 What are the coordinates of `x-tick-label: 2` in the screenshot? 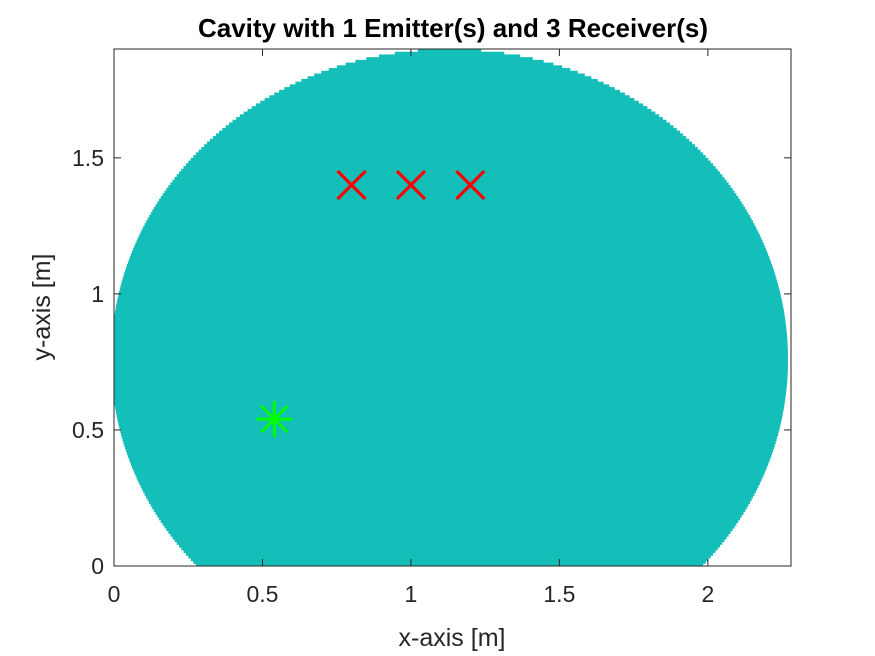 It's located at (707, 594).